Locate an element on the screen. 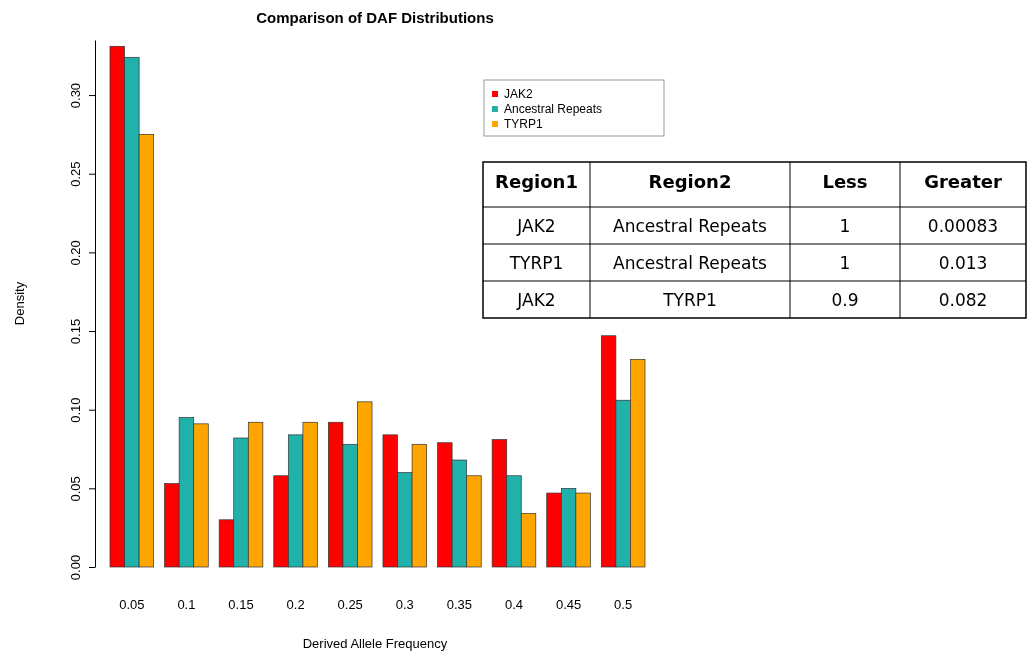  x-axis-title: Derived Allele Frequency is located at coordinates (375, 643).